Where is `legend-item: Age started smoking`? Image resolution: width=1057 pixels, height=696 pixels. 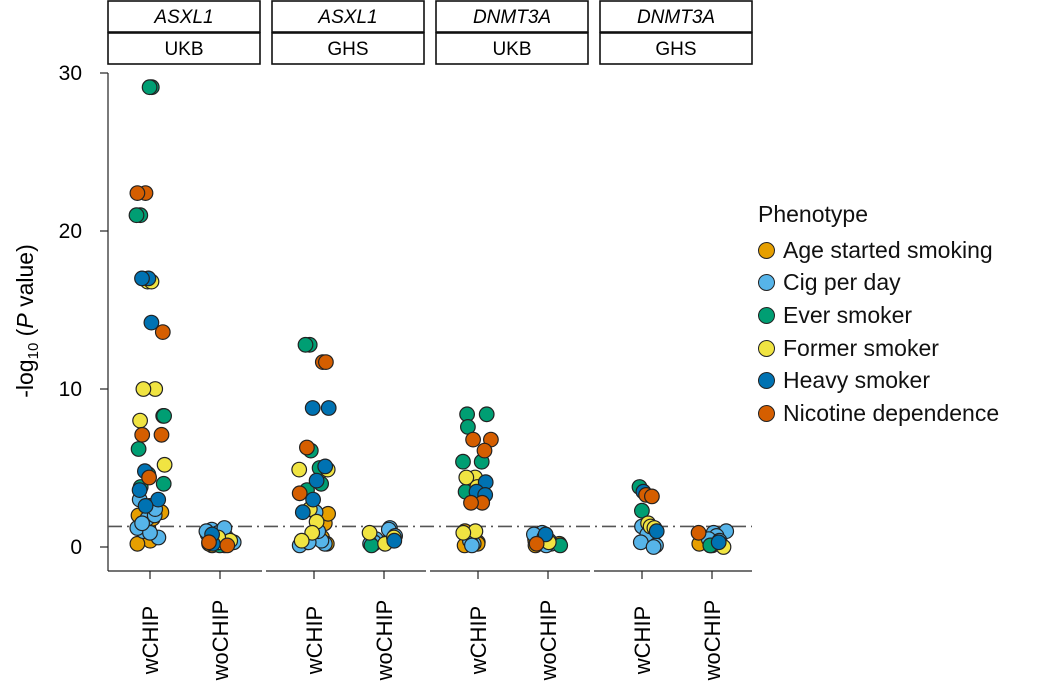 legend-item: Age started smoking is located at coordinates (878, 250).